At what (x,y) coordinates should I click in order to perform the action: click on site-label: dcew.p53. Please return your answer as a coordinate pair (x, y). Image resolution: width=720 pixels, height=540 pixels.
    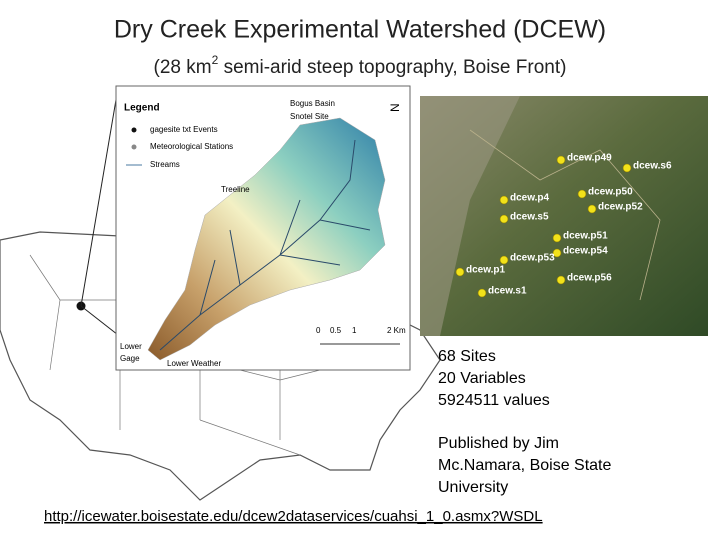
    Looking at the image, I should click on (532, 258).